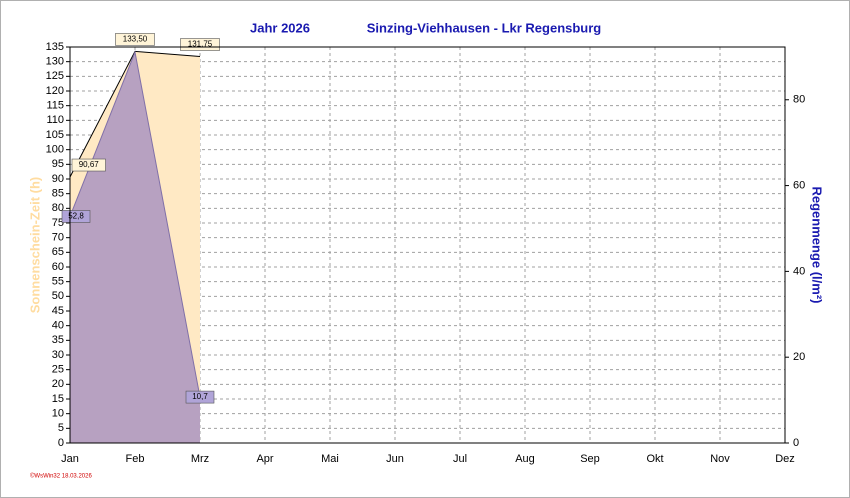 Image resolution: width=850 pixels, height=498 pixels. What do you see at coordinates (58, 399) in the screenshot?
I see `y-tick-label: 15` at bounding box center [58, 399].